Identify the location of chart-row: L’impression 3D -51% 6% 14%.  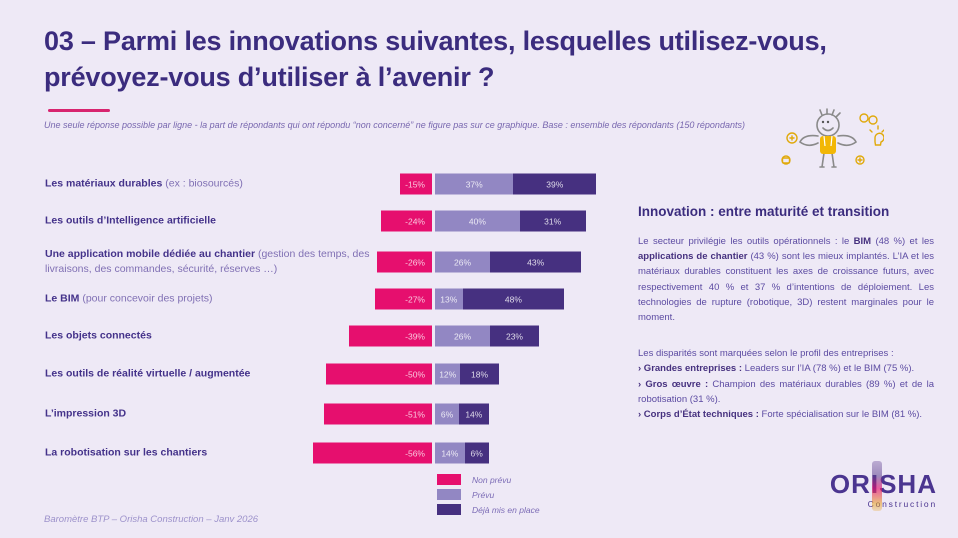
(345, 414).